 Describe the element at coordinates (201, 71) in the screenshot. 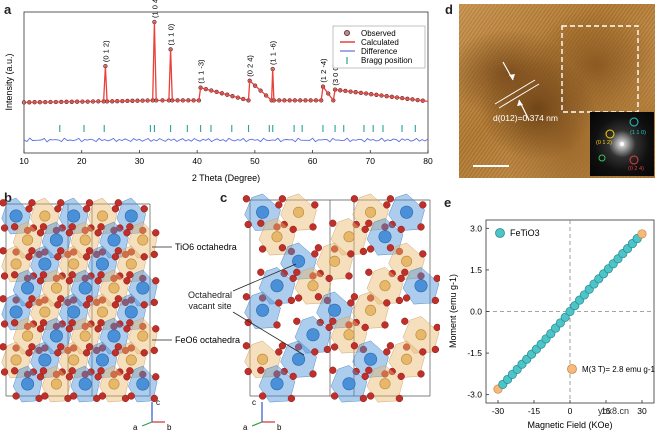

I see `xrd-peak-label: (1 1 -3)` at that location.